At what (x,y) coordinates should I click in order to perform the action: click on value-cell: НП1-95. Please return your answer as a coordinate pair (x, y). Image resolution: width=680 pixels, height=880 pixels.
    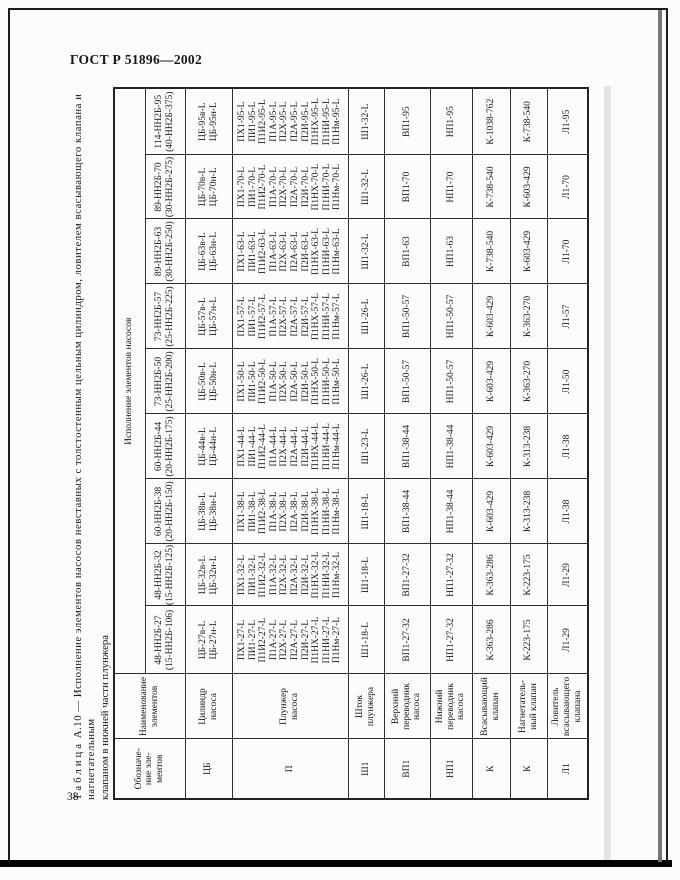
    Looking at the image, I should click on (451, 121).